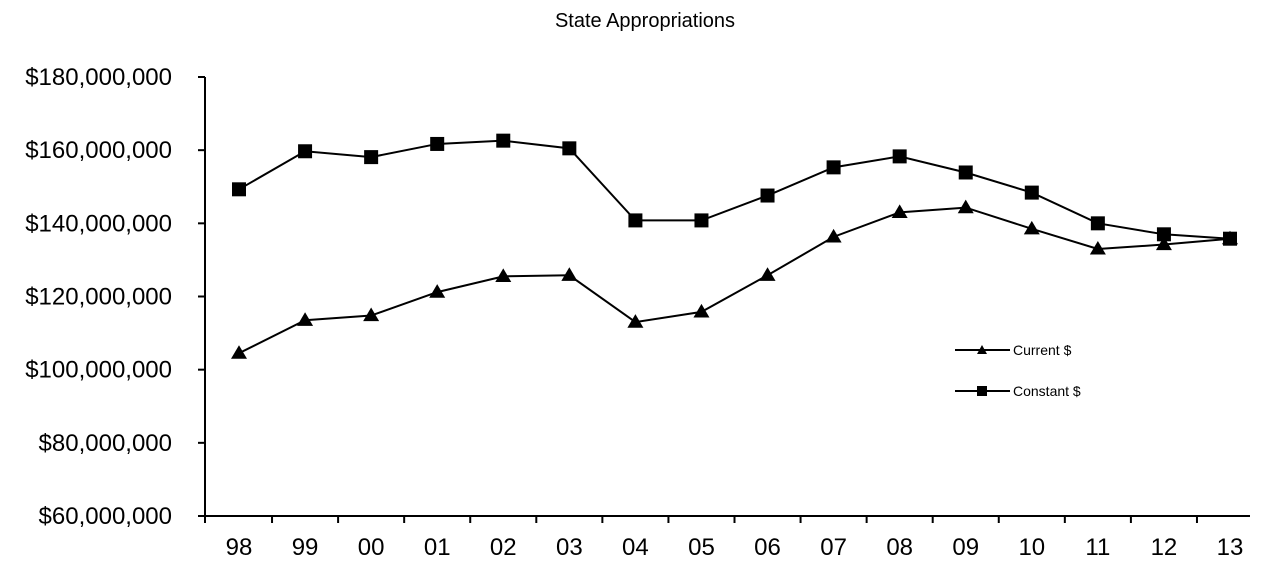  Describe the element at coordinates (305, 547) in the screenshot. I see `x-tick-label: 99` at that location.